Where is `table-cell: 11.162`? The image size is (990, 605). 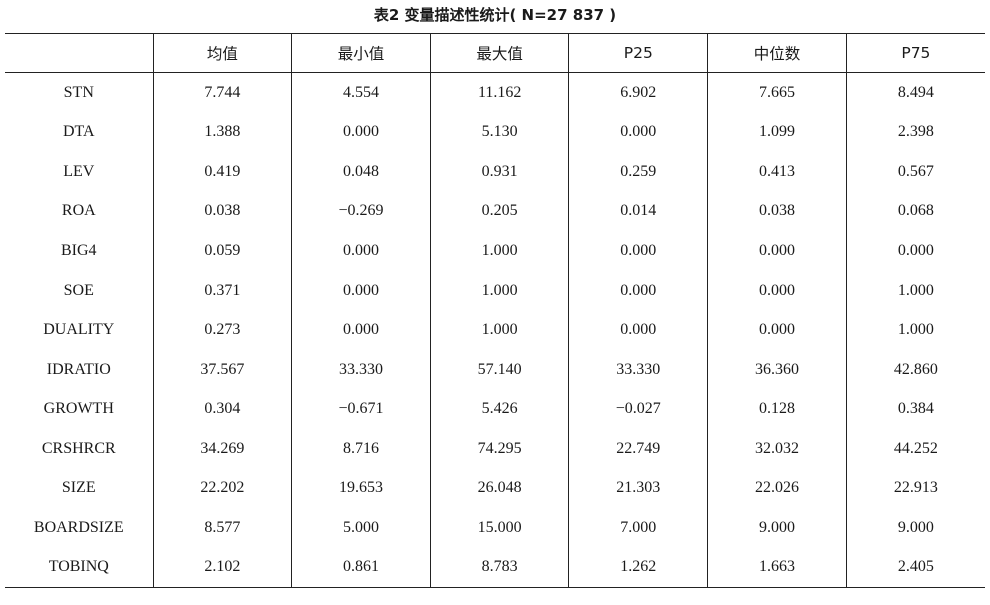
table-cell: 11.162 is located at coordinates (499, 92).